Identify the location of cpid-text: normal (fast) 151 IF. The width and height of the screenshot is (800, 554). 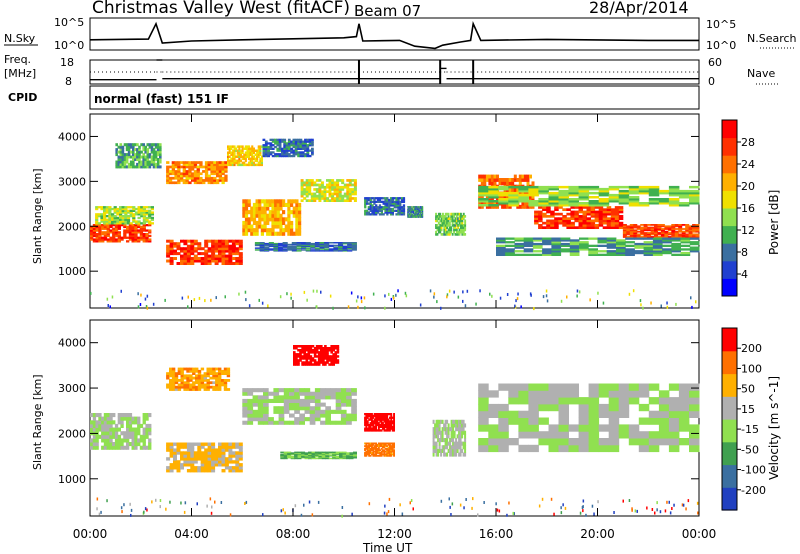
(161, 99).